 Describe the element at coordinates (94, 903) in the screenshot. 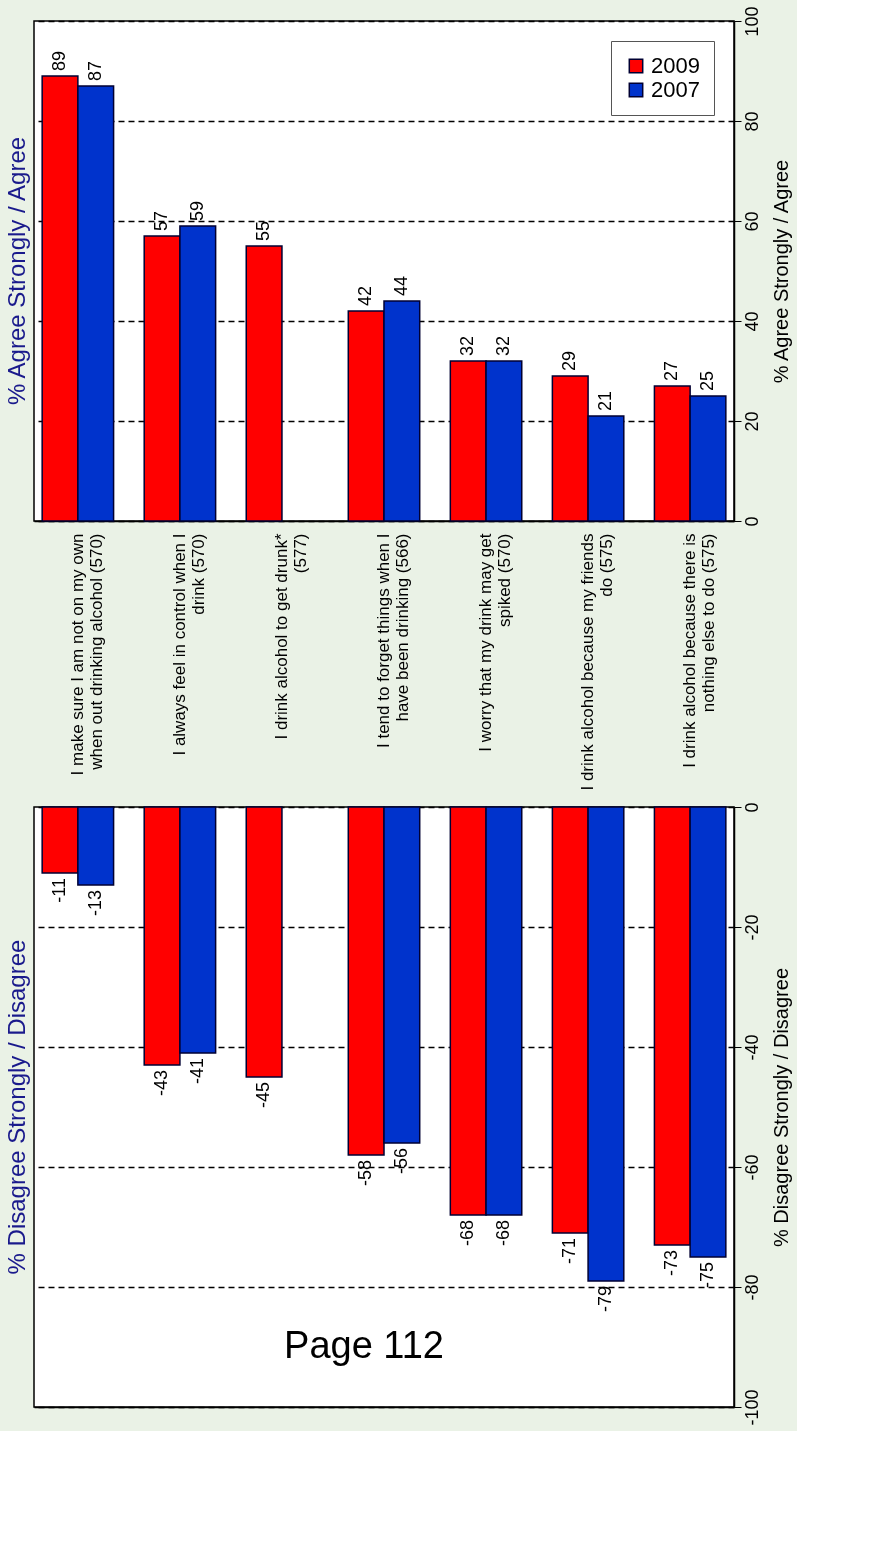

I see `data-label: -13` at that location.